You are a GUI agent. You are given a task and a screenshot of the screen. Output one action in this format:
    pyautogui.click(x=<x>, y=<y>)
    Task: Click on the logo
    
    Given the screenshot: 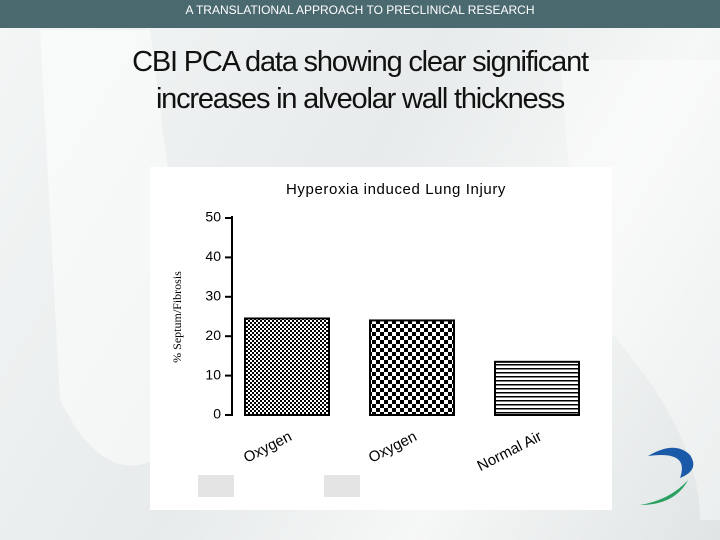 What is the action you would take?
    pyautogui.click(x=667, y=476)
    